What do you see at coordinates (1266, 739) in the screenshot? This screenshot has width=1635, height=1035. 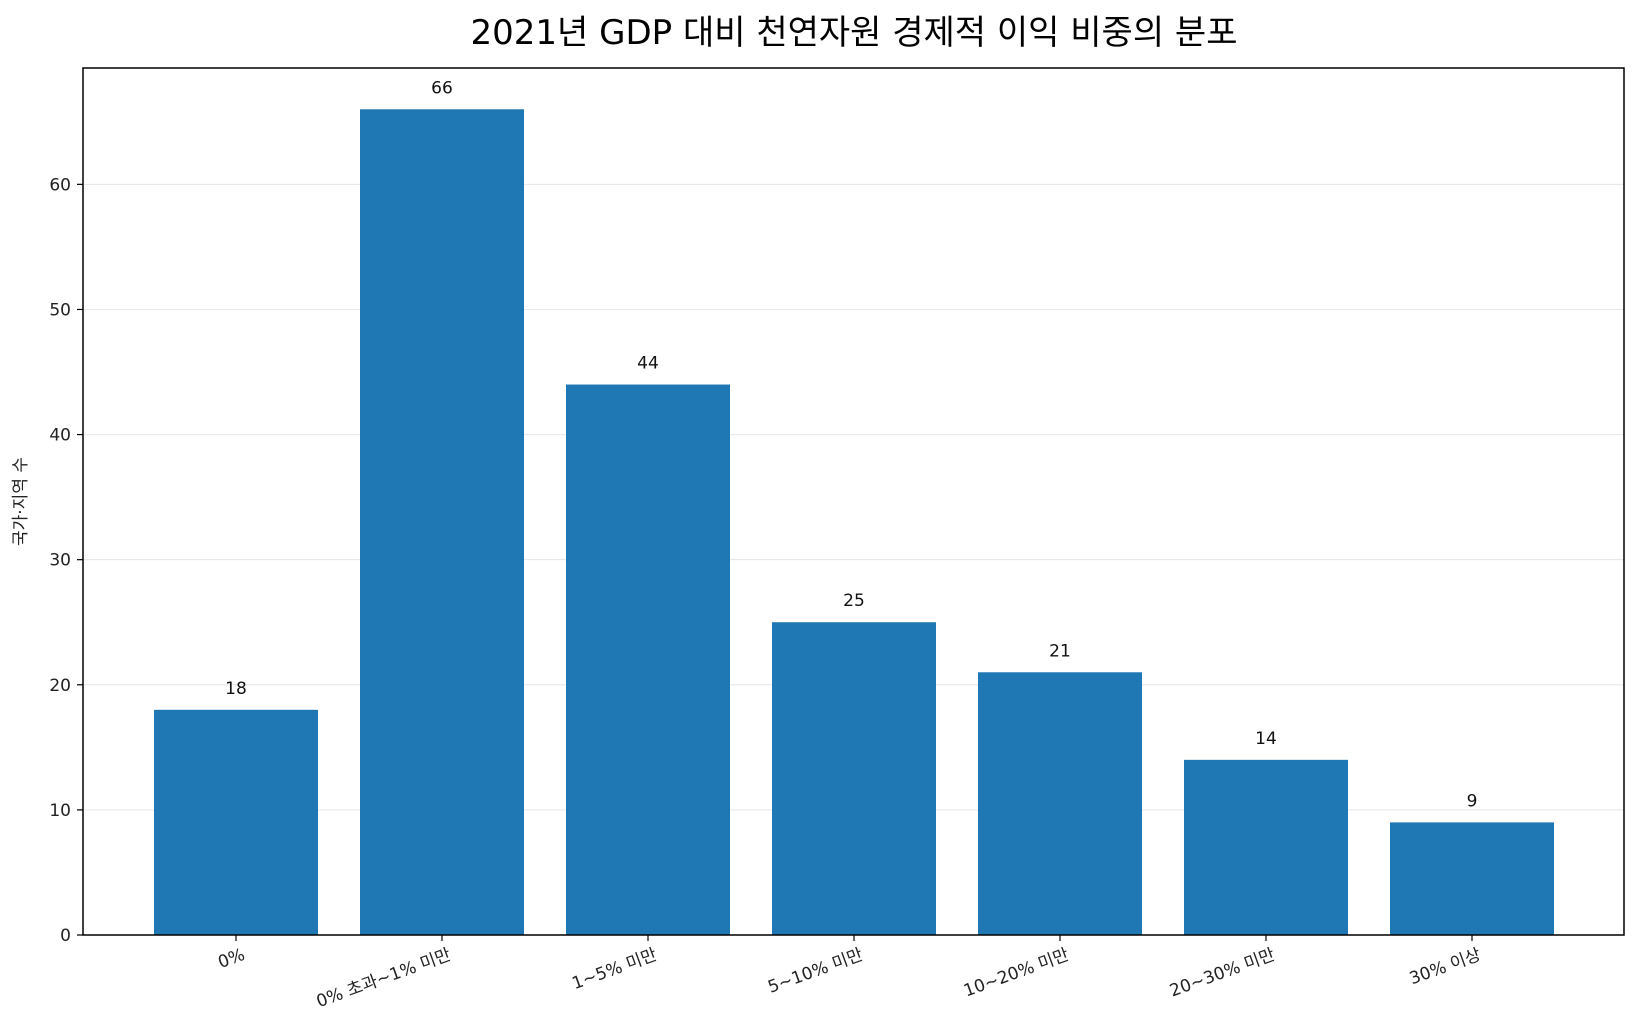 I see `data-label: 14` at bounding box center [1266, 739].